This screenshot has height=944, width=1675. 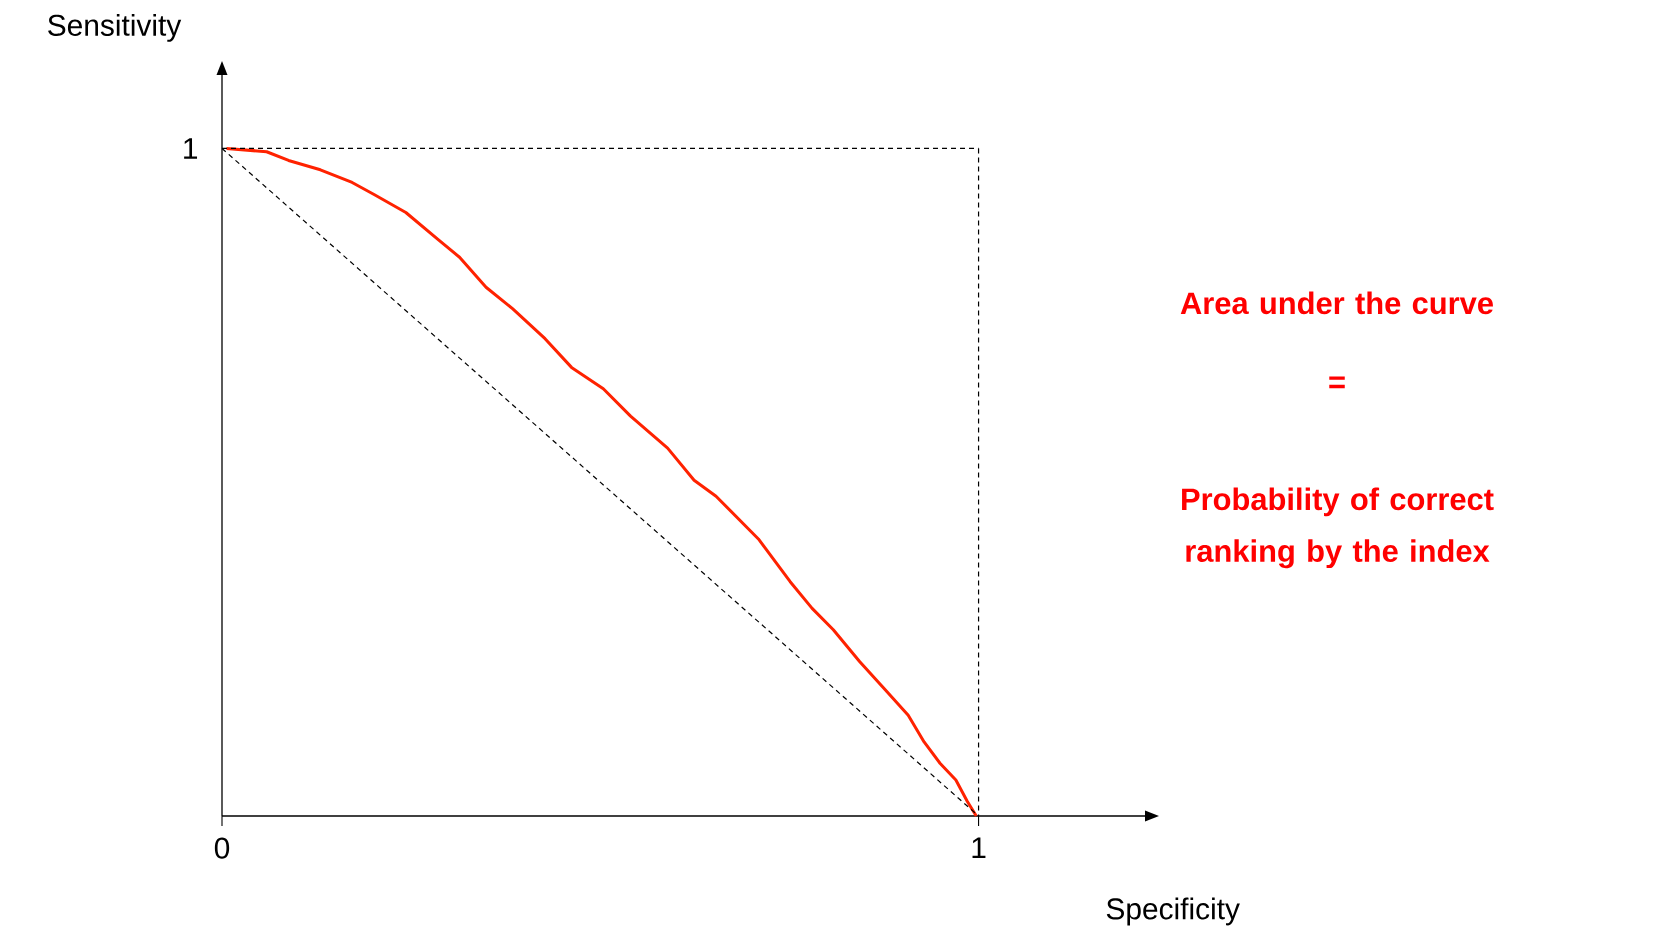 What do you see at coordinates (1173, 911) in the screenshot?
I see `x-axis-title: Specificity` at bounding box center [1173, 911].